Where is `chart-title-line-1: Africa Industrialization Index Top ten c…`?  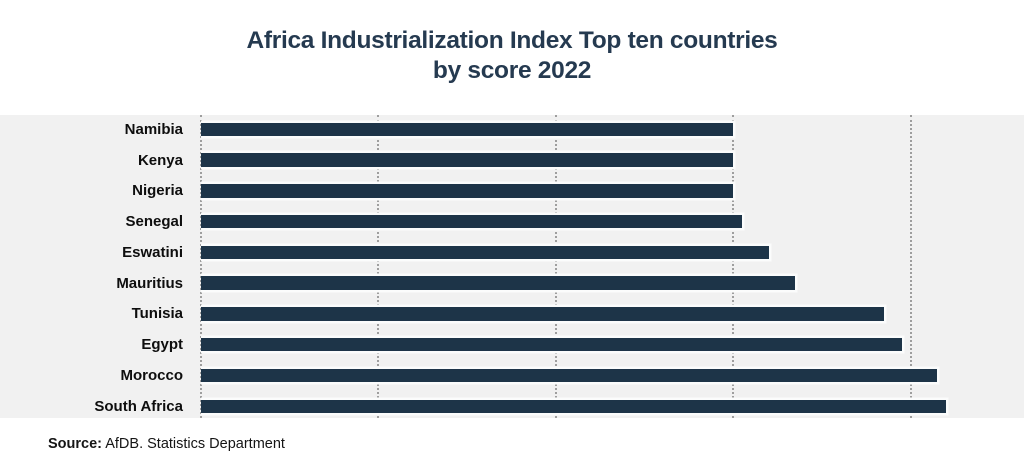 chart-title-line-1: Africa Industrialization Index Top ten c… is located at coordinates (512, 40).